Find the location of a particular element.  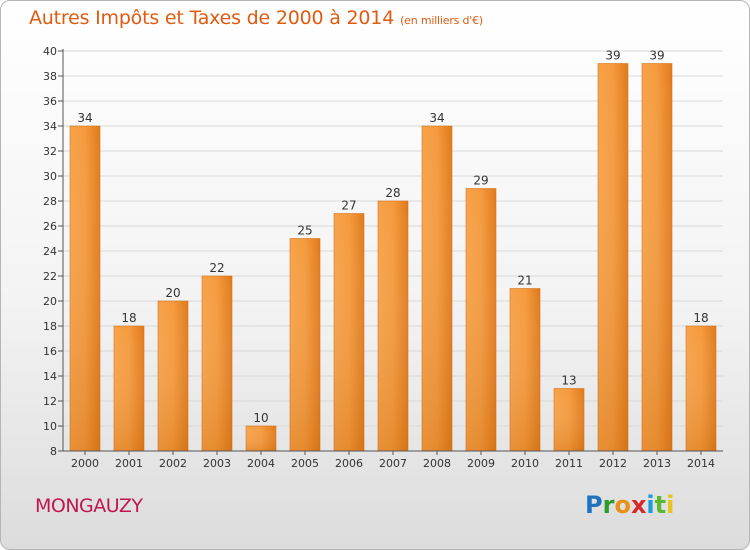

y-axis: 8 10 12 14 16 18 20 22 24 26 28 30 32 34 36 38 40 is located at coordinates (53, 251).